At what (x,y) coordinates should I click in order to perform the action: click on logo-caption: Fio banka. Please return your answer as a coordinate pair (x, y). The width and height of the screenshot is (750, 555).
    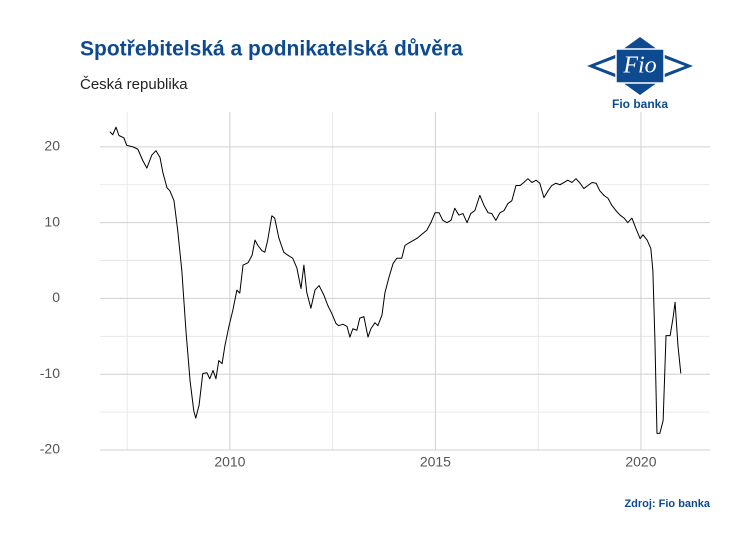
    Looking at the image, I should click on (640, 104).